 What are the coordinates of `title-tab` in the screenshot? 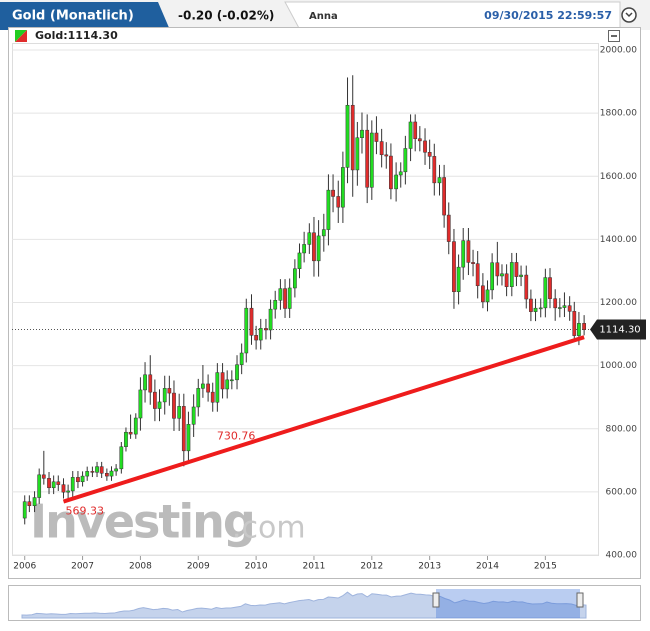 It's located at (85, 16).